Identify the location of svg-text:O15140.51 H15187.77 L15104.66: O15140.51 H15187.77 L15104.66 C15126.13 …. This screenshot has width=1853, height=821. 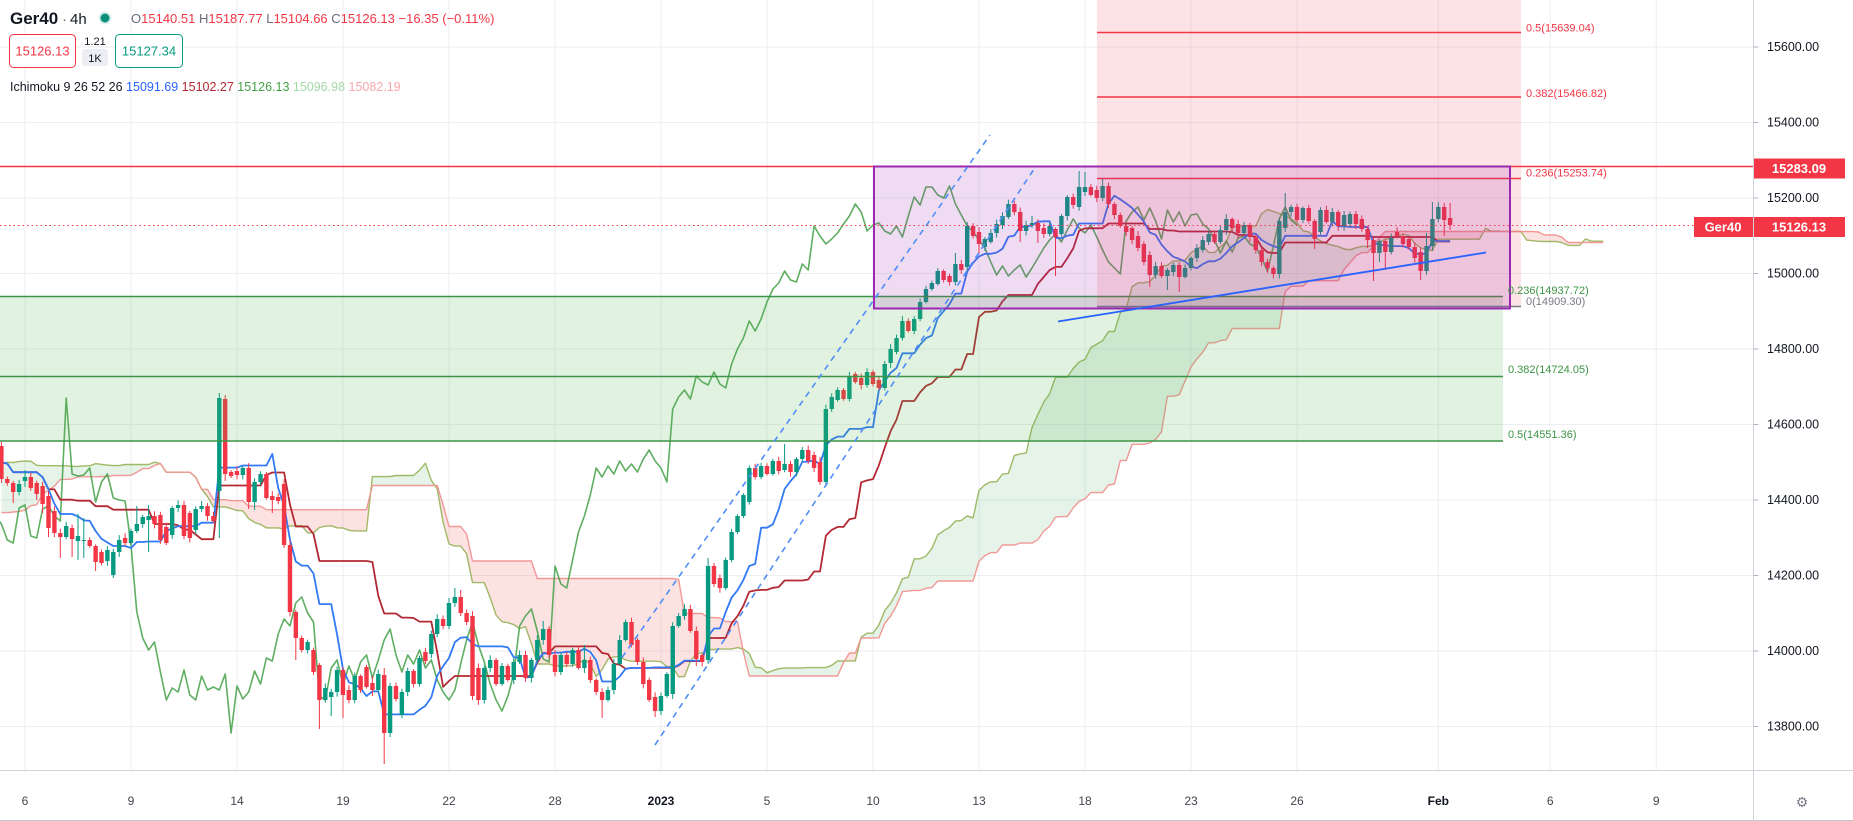
(312, 18).